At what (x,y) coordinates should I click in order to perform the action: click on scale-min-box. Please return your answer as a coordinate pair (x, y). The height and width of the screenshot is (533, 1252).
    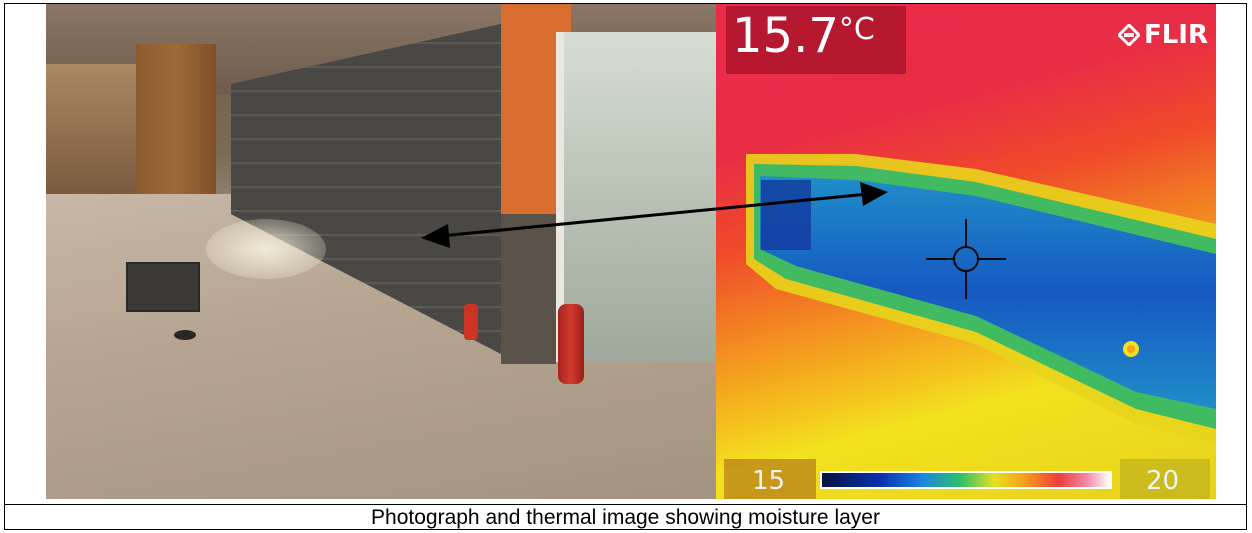
    Looking at the image, I should click on (770, 479).